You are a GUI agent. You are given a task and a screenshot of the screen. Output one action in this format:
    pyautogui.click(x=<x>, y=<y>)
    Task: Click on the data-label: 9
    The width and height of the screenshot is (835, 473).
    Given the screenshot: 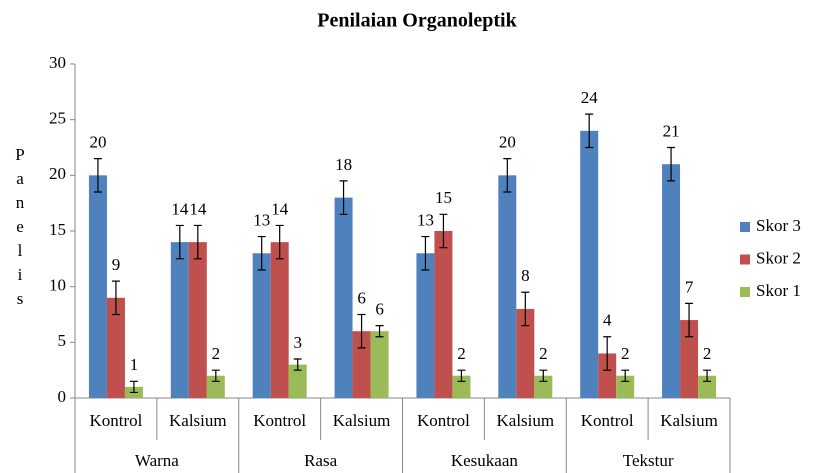 What is the action you would take?
    pyautogui.click(x=116, y=264)
    